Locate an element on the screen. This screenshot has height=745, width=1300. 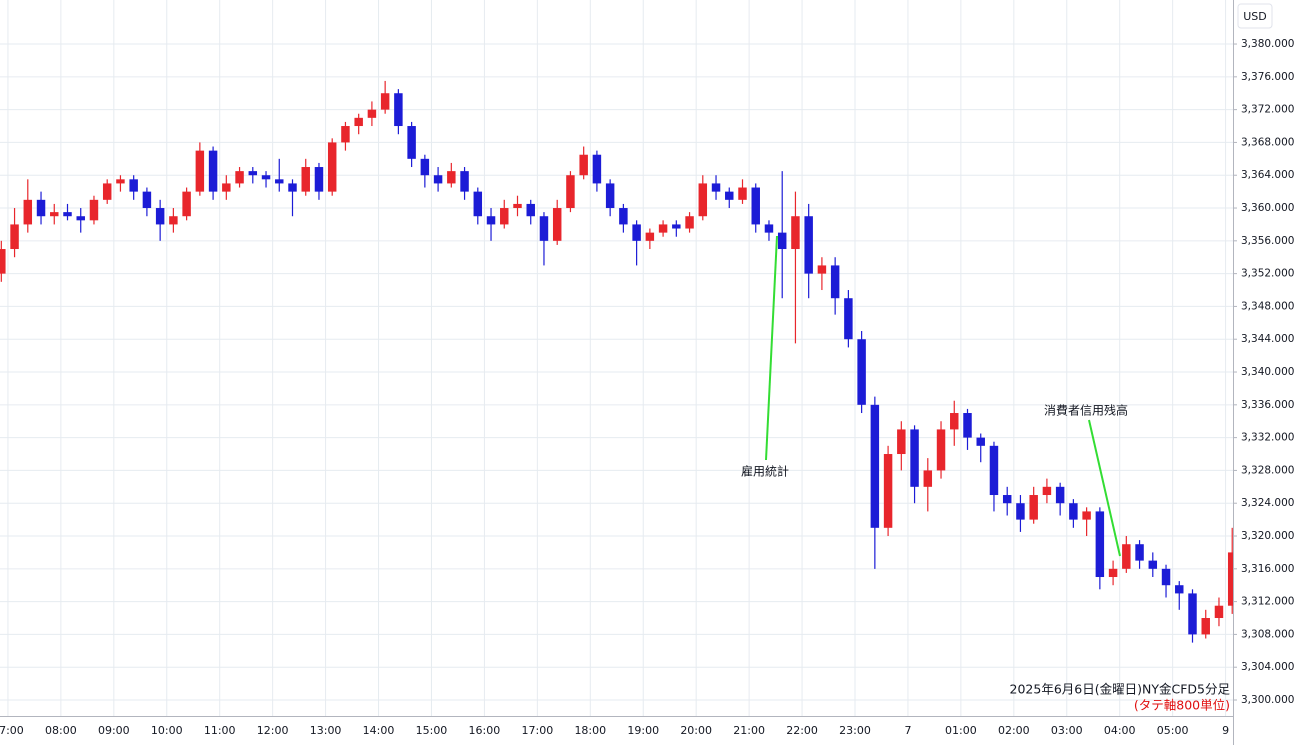
y-tick-label: 3,328.000 is located at coordinates (1267, 470).